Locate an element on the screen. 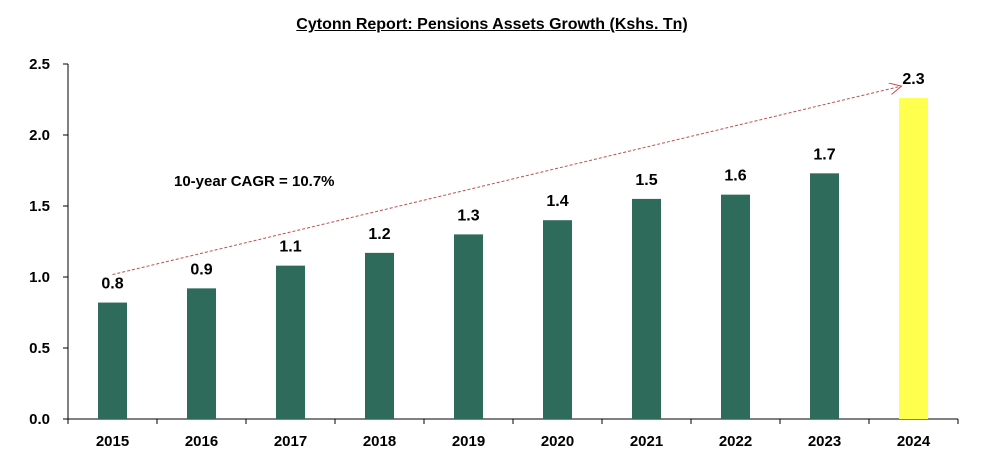  x-tick-label-2024: 2024 is located at coordinates (914, 441).